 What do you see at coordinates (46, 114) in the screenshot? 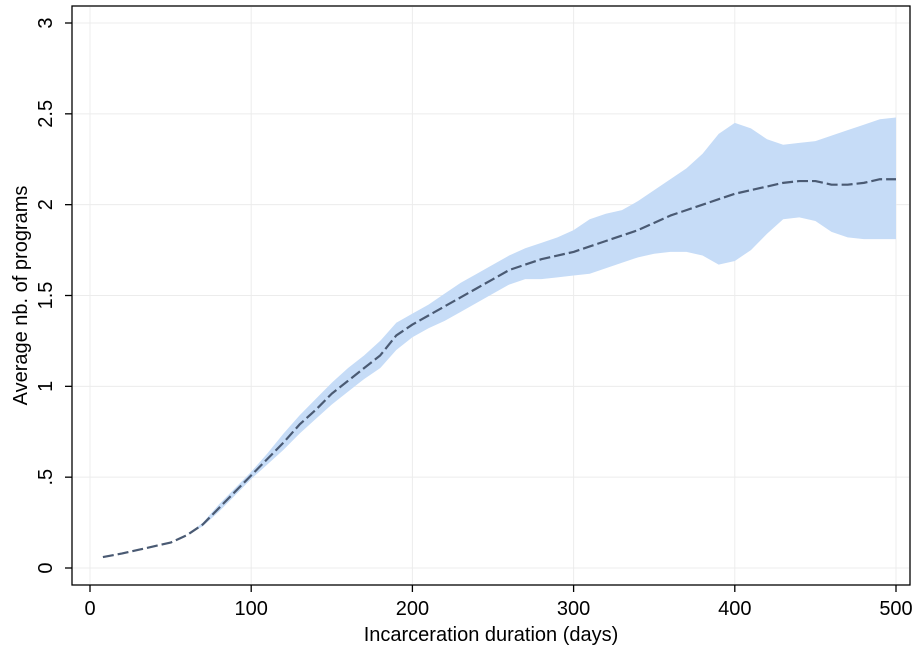
I see `y-tick-label: 2.5` at bounding box center [46, 114].